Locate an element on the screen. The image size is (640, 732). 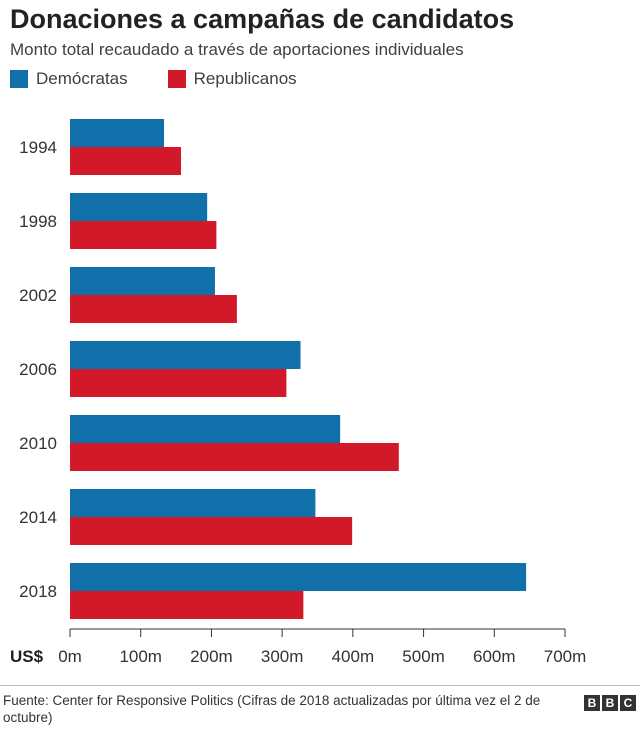
y-tick-label: 2014 is located at coordinates (38, 517).